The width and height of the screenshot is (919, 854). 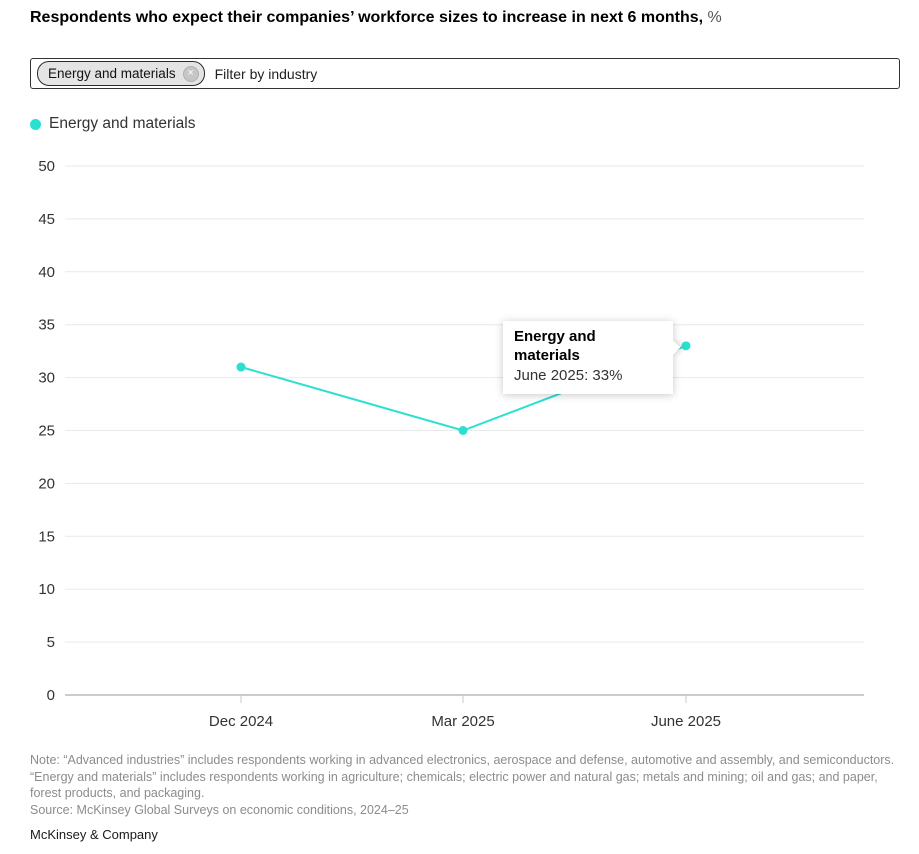 I want to click on filter-input, so click(x=552, y=73).